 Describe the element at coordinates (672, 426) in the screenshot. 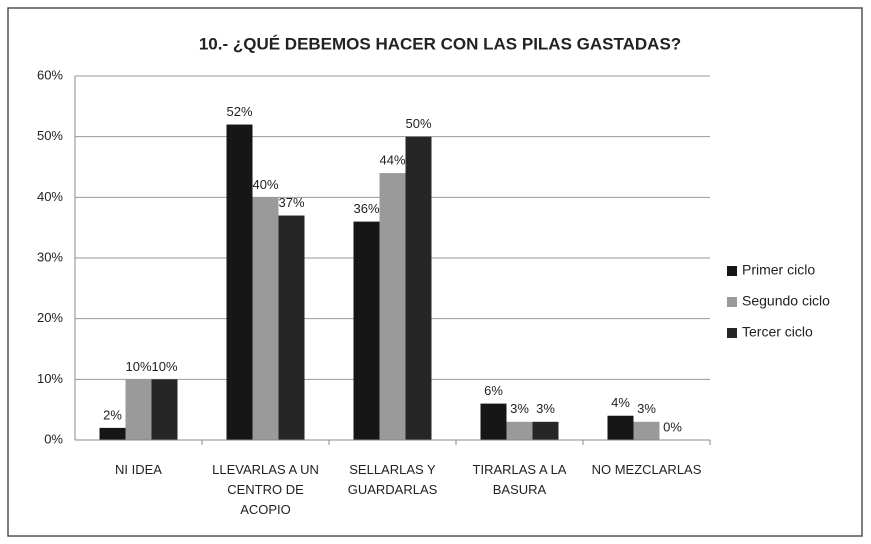

I see `data-label: 0%` at that location.